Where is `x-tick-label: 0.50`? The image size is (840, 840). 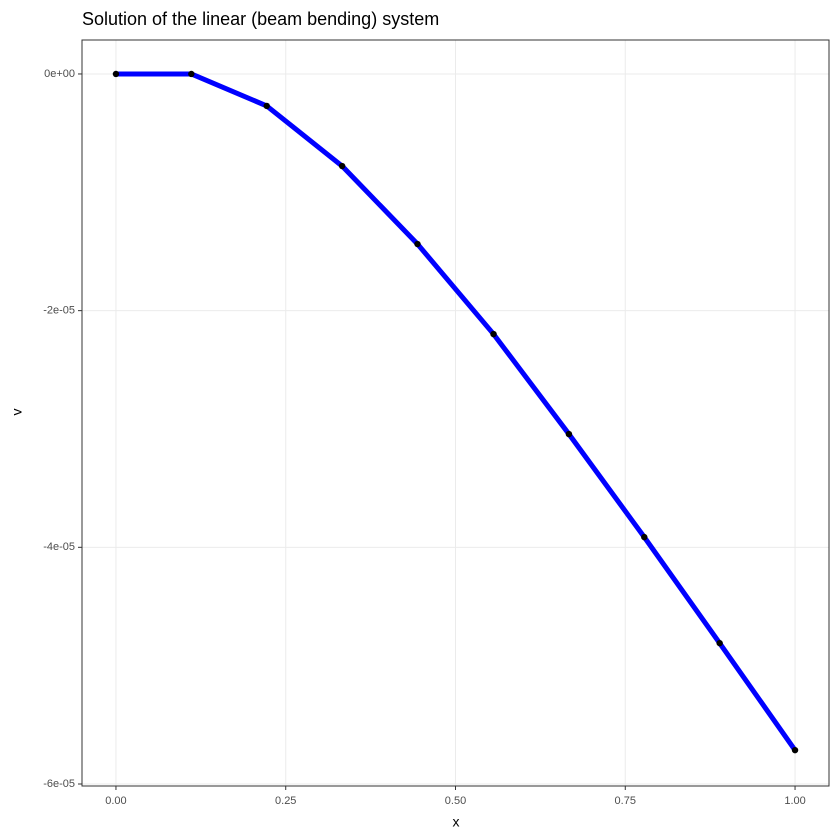 x-tick-label: 0.50 is located at coordinates (455, 801).